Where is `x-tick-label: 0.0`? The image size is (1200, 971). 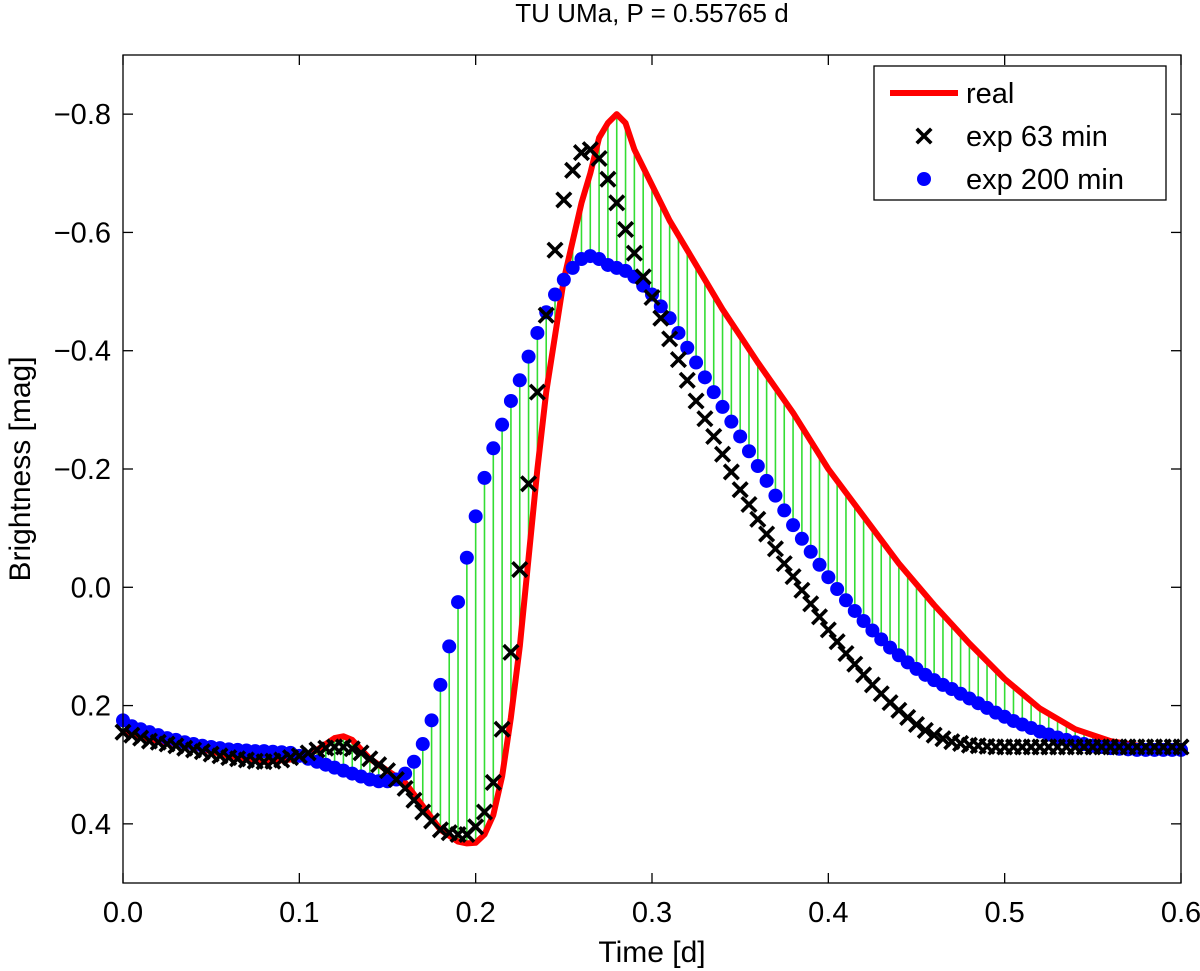 x-tick-label: 0.0 is located at coordinates (123, 913).